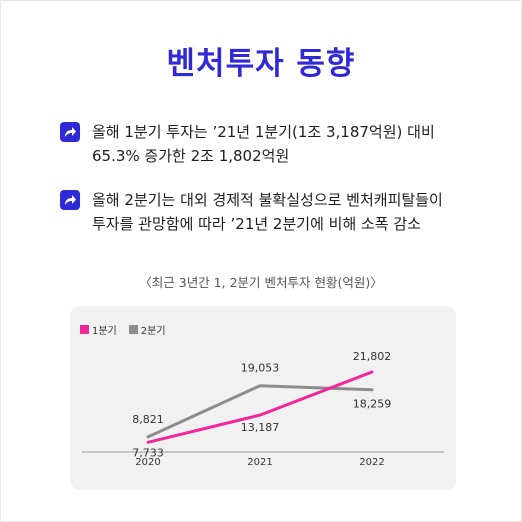  I want to click on x-tick-label: 2021, so click(259, 462).